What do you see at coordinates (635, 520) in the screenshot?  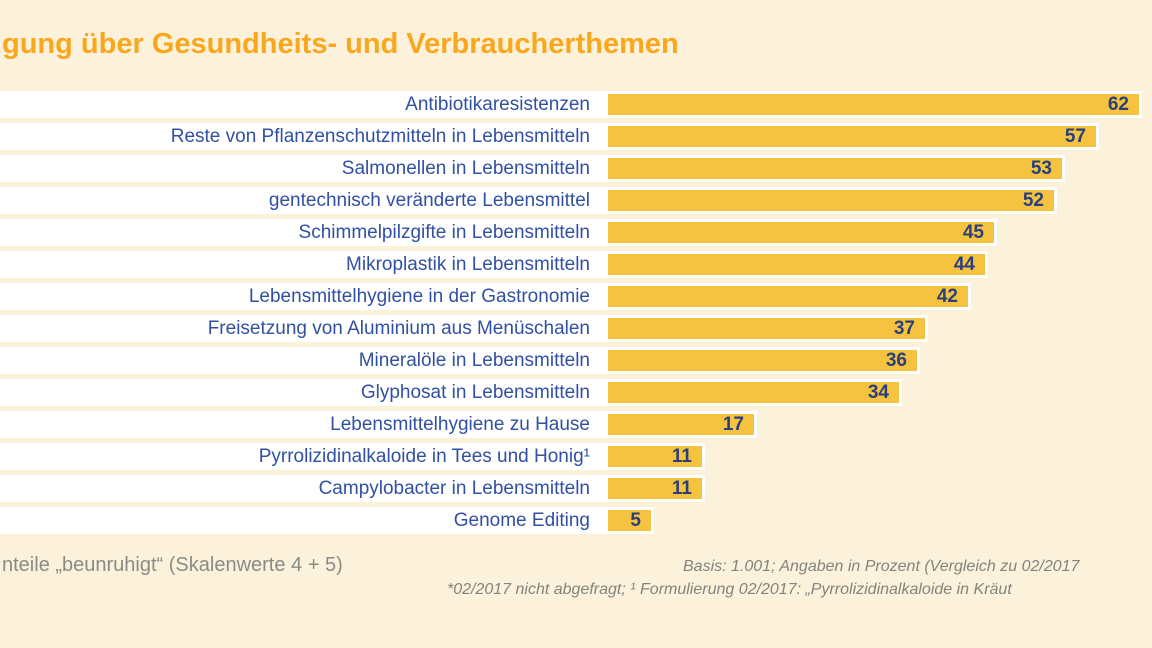 I see `value-label: 5` at bounding box center [635, 520].